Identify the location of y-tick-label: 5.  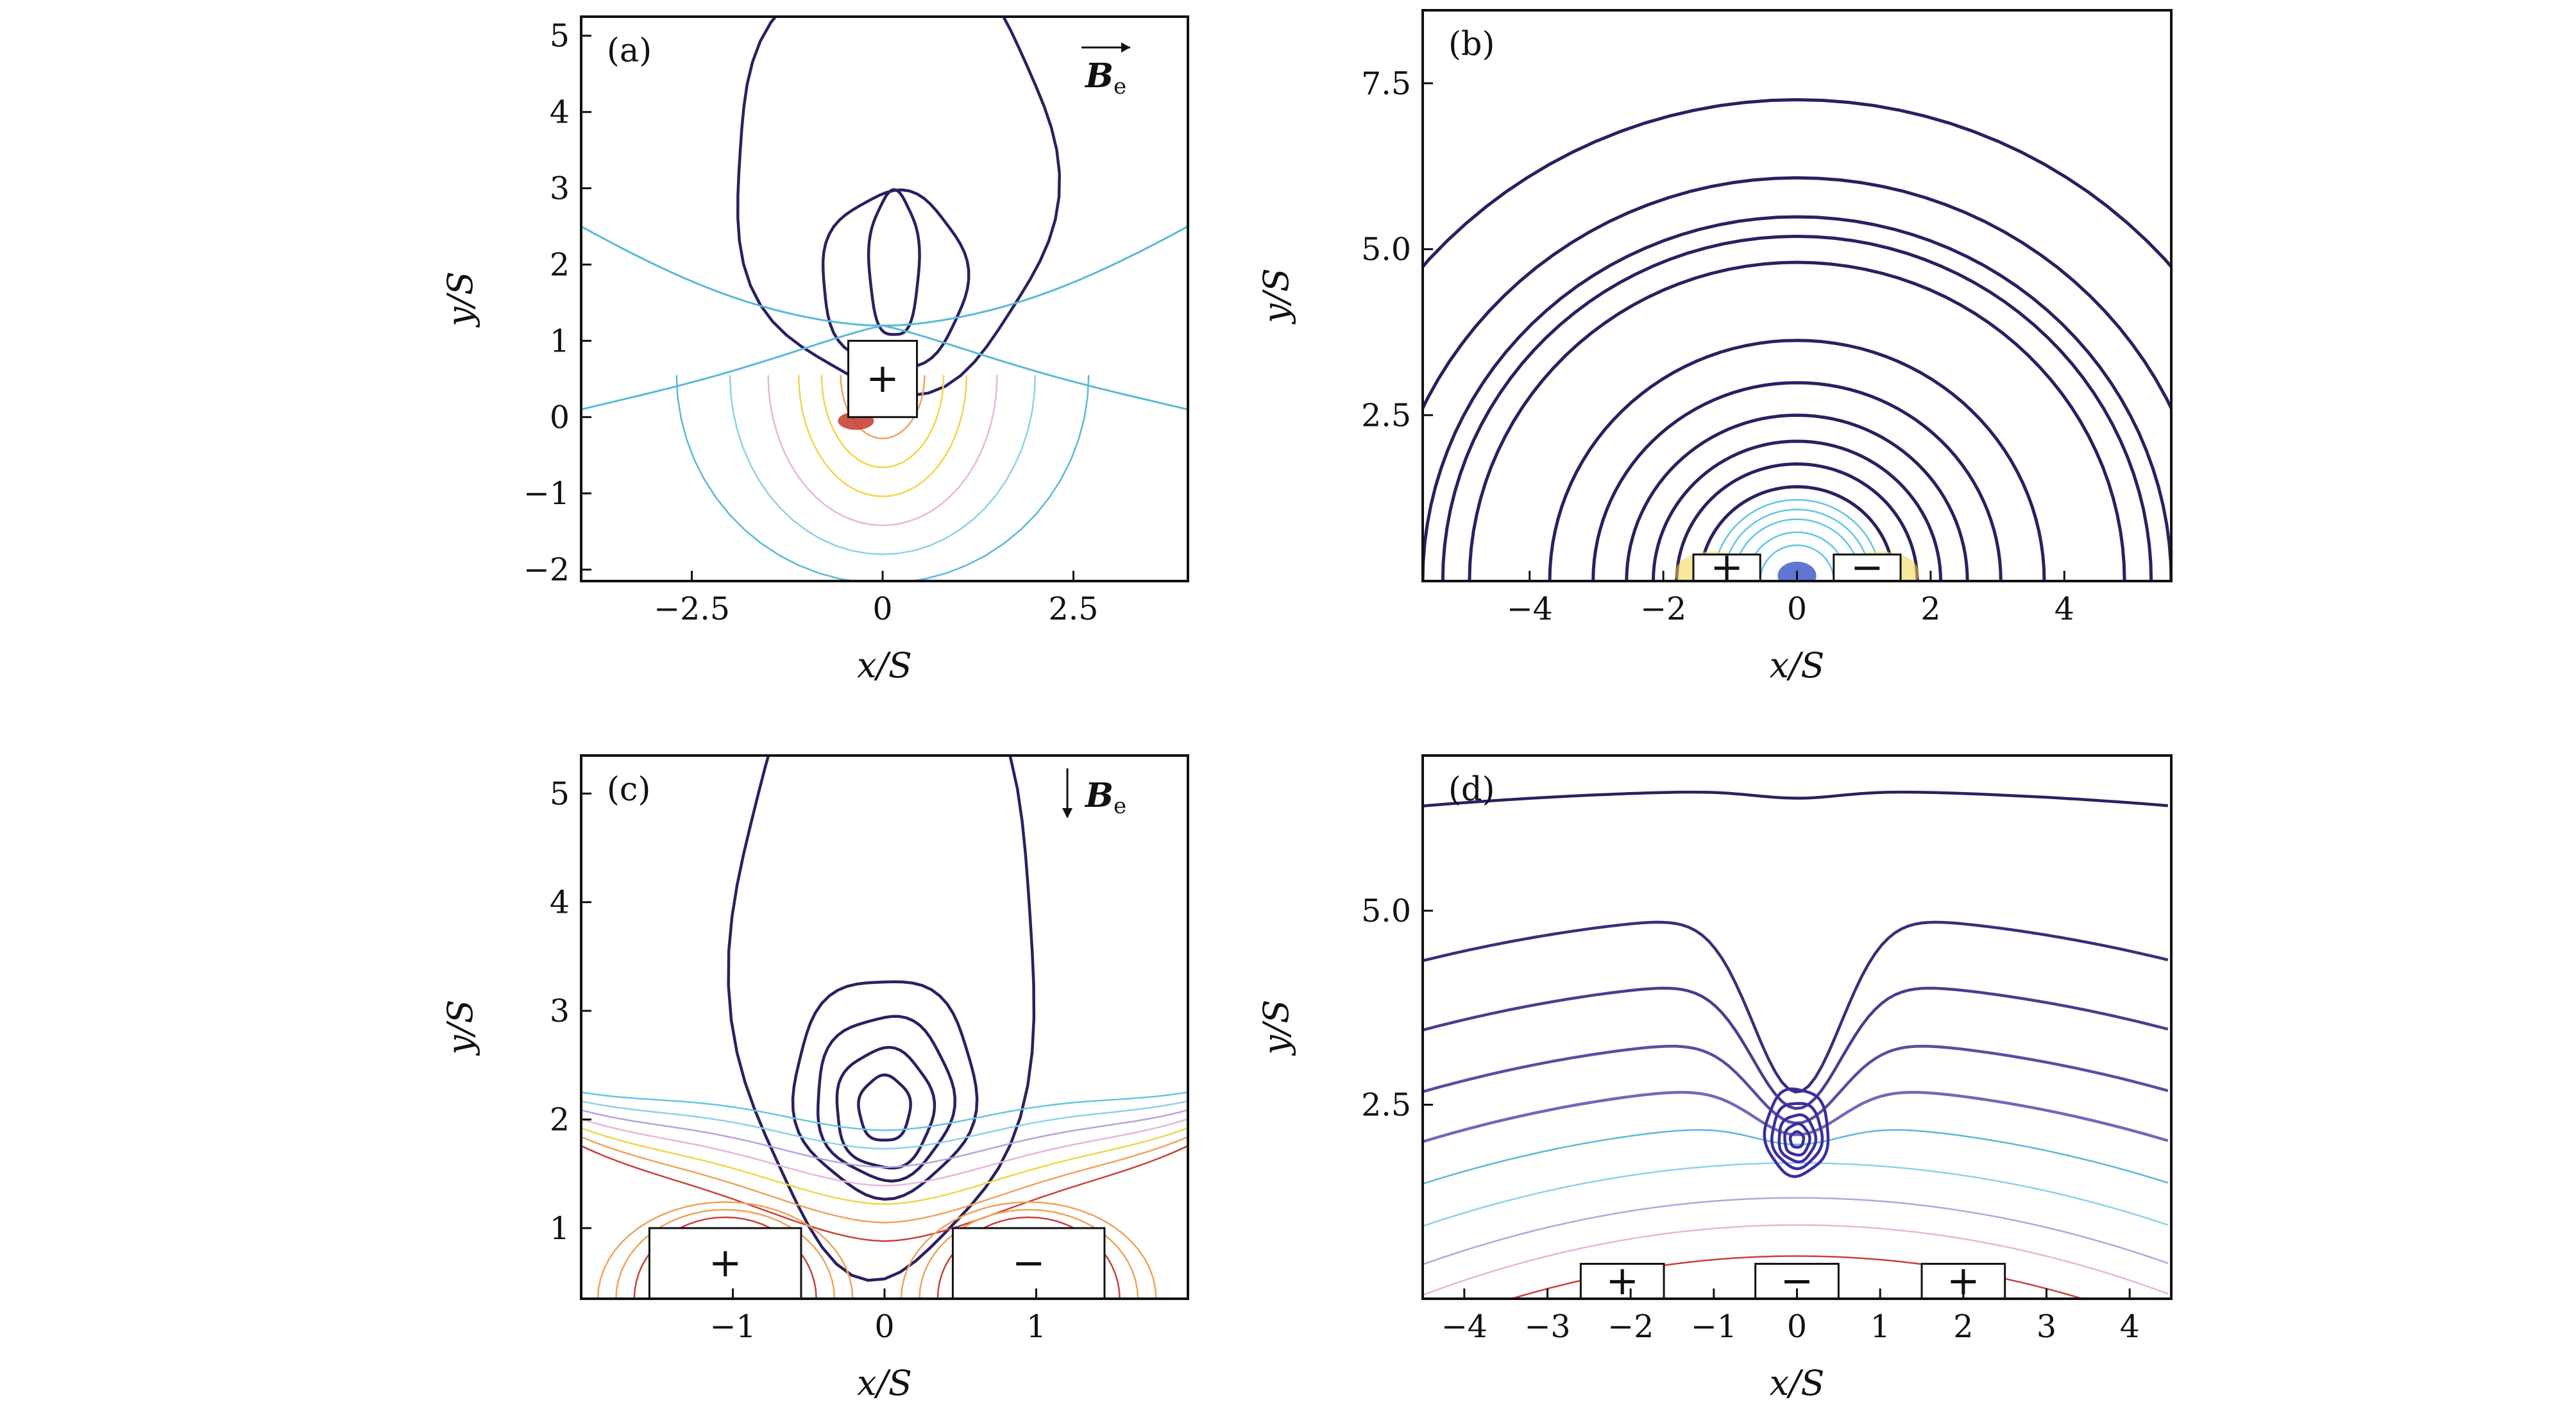
(560, 36).